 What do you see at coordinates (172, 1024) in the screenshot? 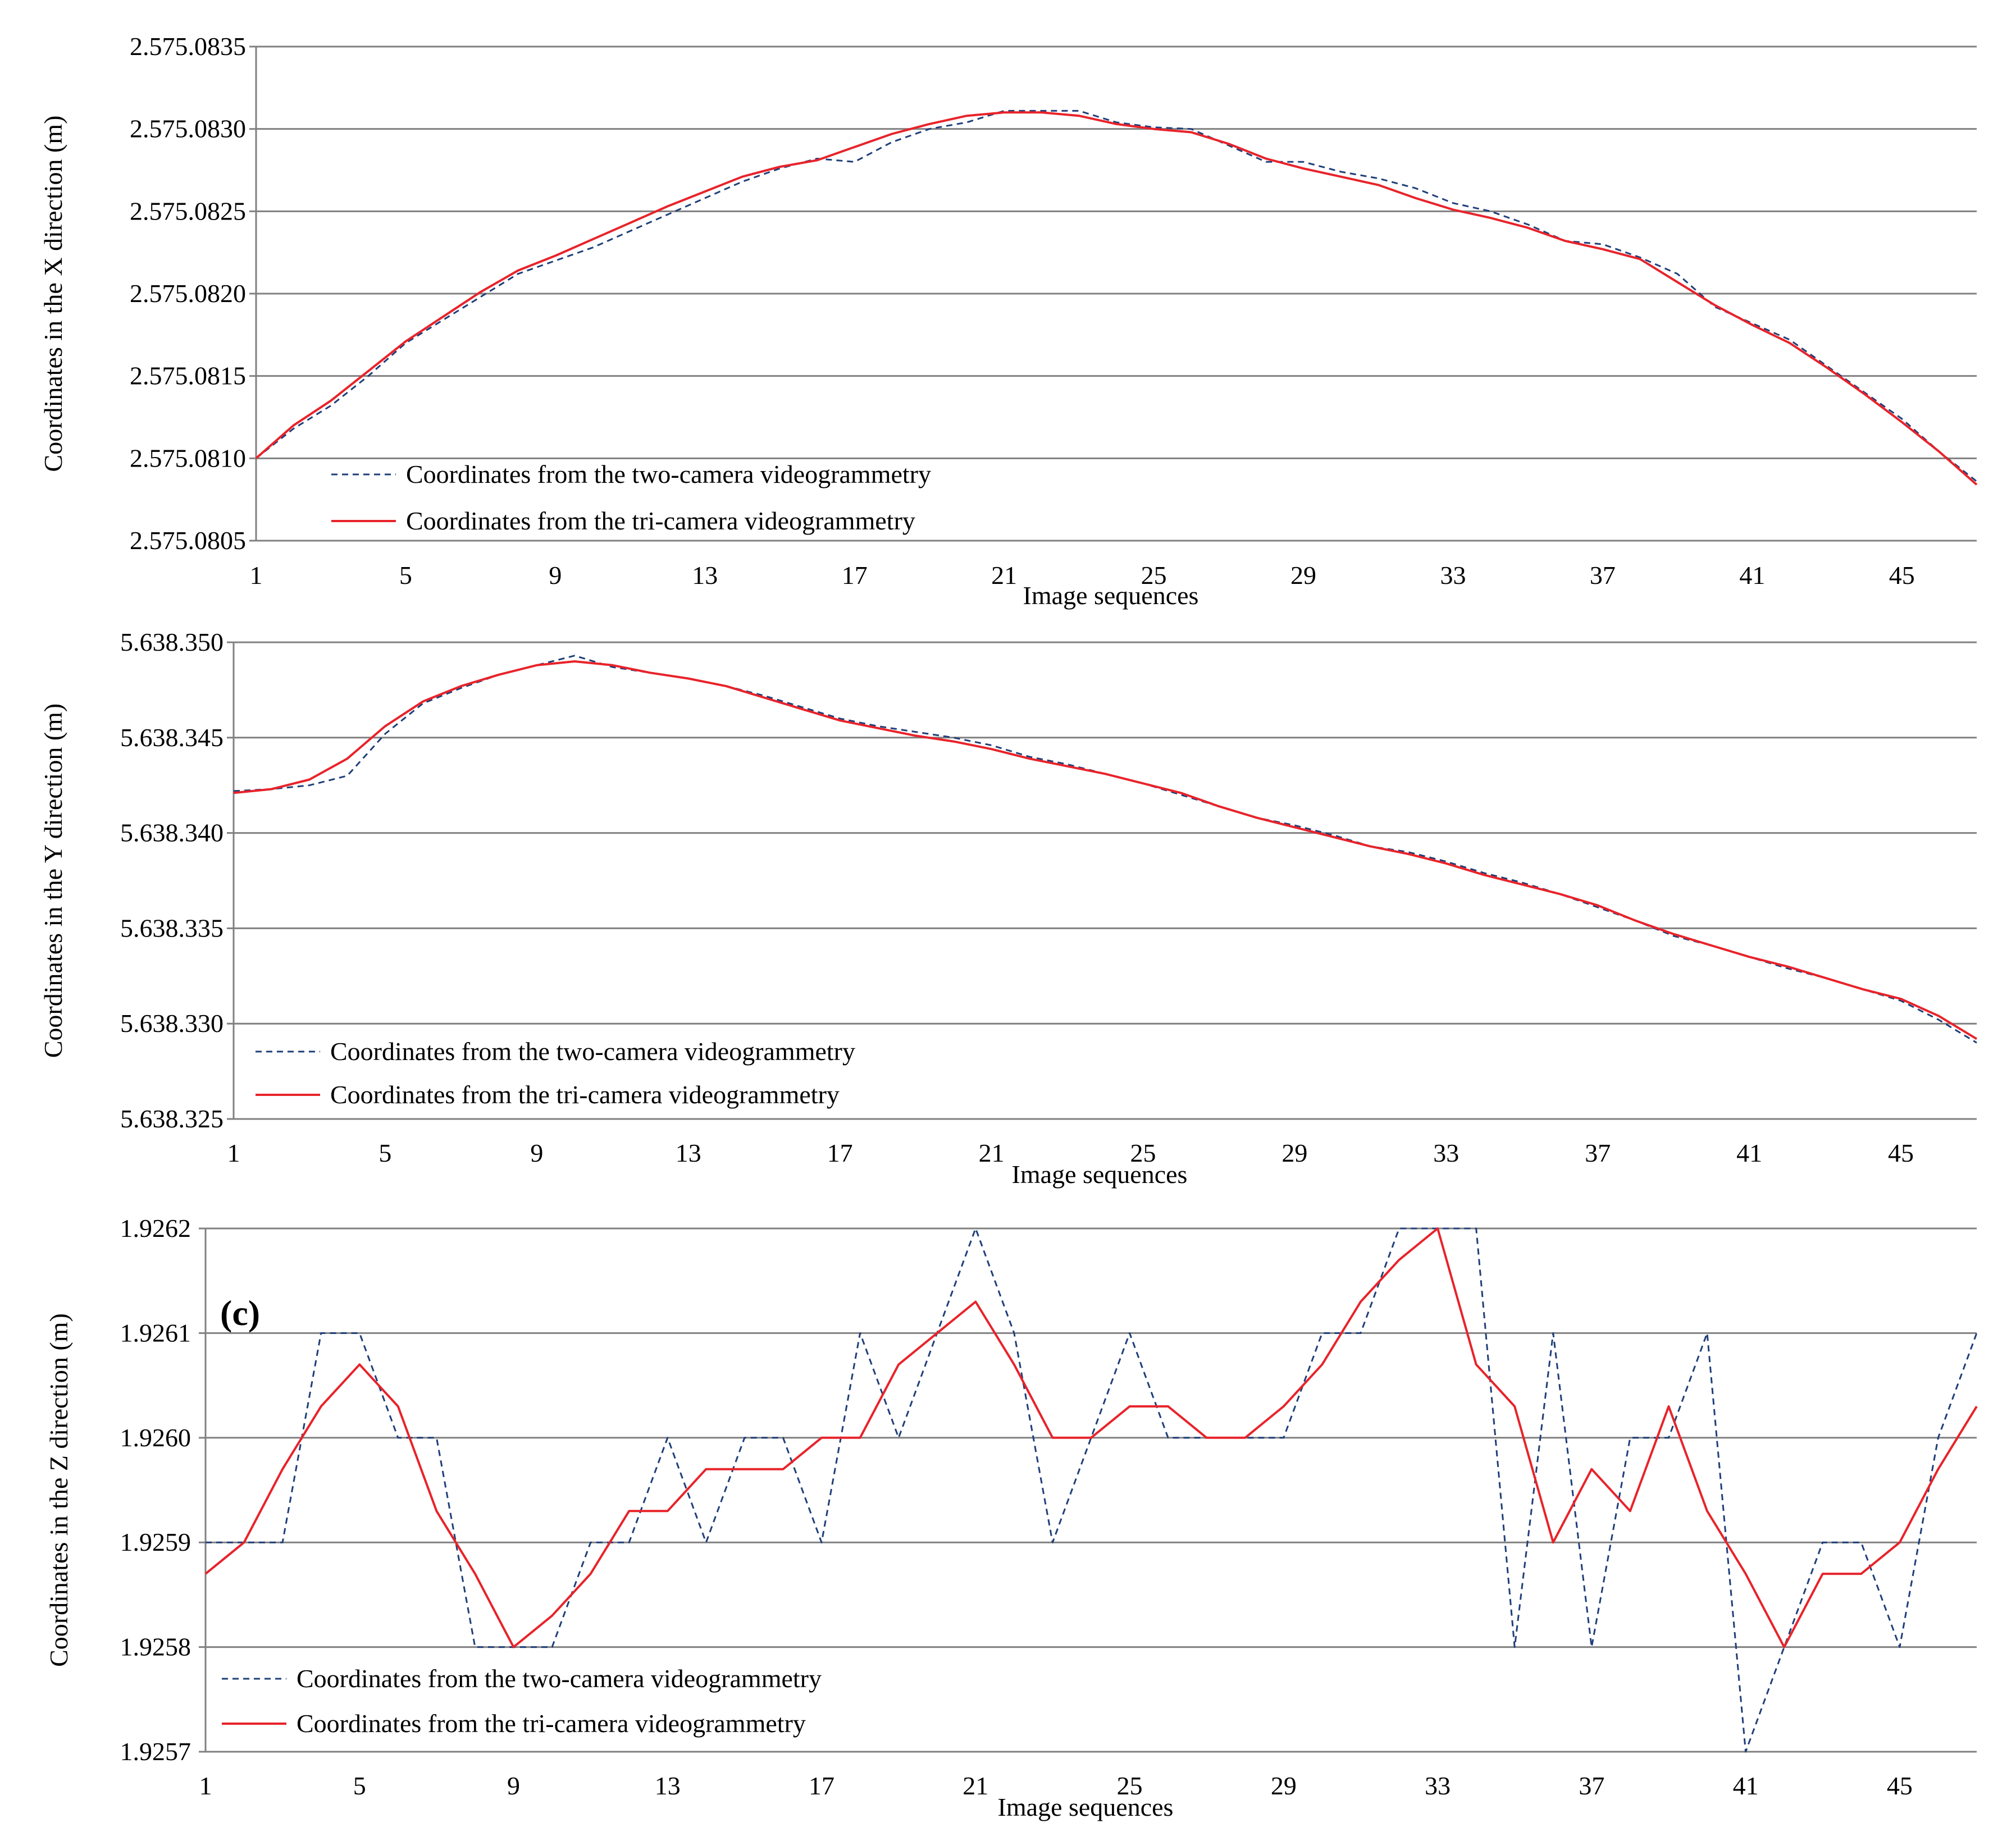
I see `y-tick-label: 5.638.330` at bounding box center [172, 1024].